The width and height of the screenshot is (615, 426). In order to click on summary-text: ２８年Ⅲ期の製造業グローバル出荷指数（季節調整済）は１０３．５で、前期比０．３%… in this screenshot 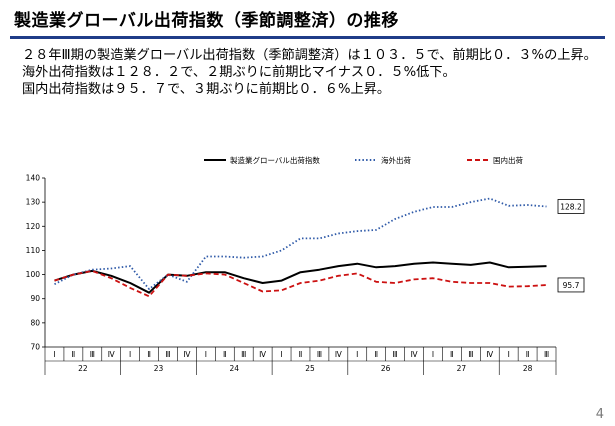, I will do `click(314, 72)`.